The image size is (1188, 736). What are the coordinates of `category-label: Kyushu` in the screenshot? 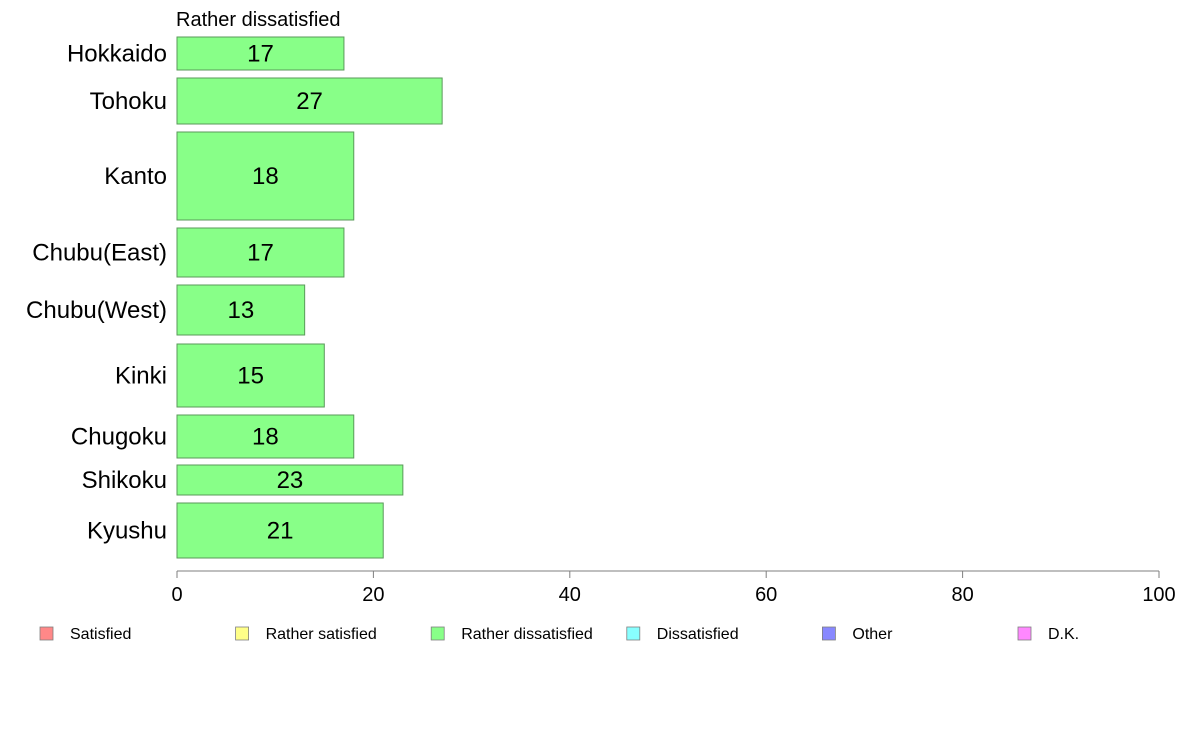 It's located at (127, 531).